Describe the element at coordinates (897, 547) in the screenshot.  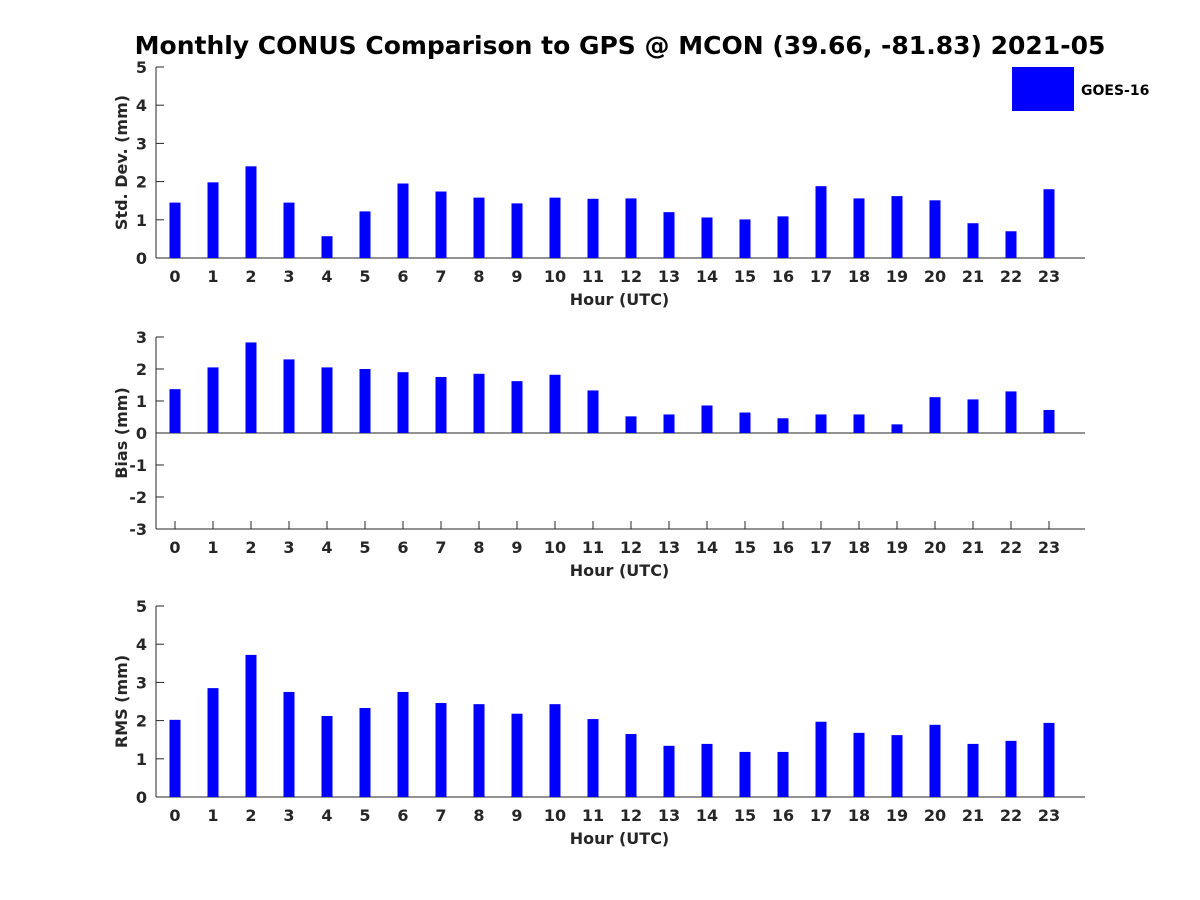
I see `x-tick-label: 19` at that location.